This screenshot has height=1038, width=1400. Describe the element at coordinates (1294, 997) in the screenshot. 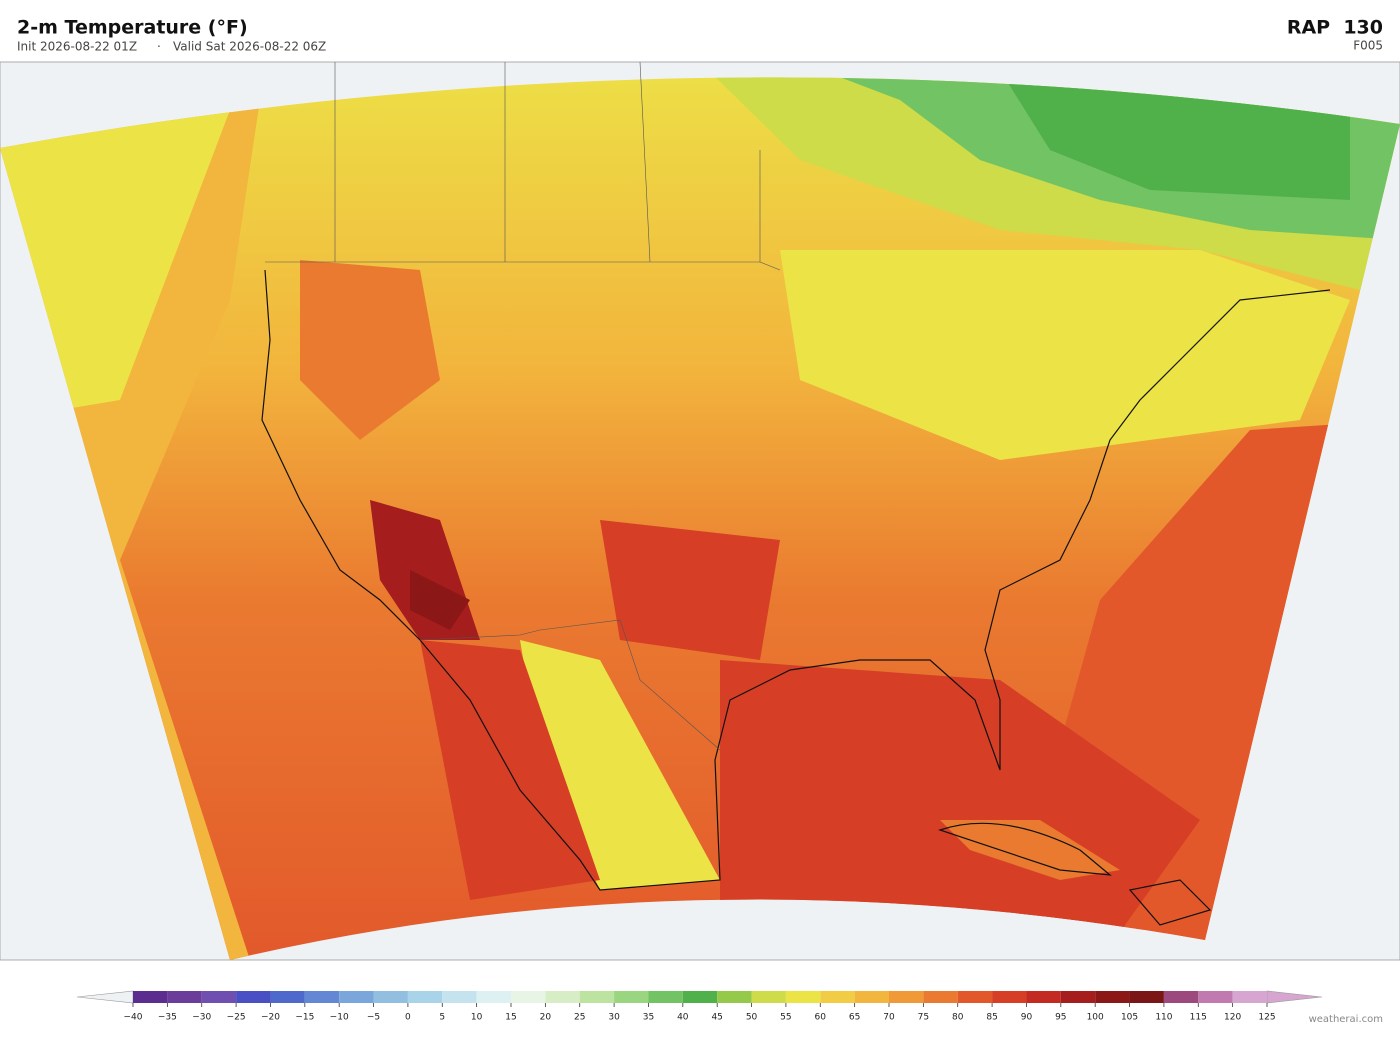

I see `colorbar-extend-high` at that location.